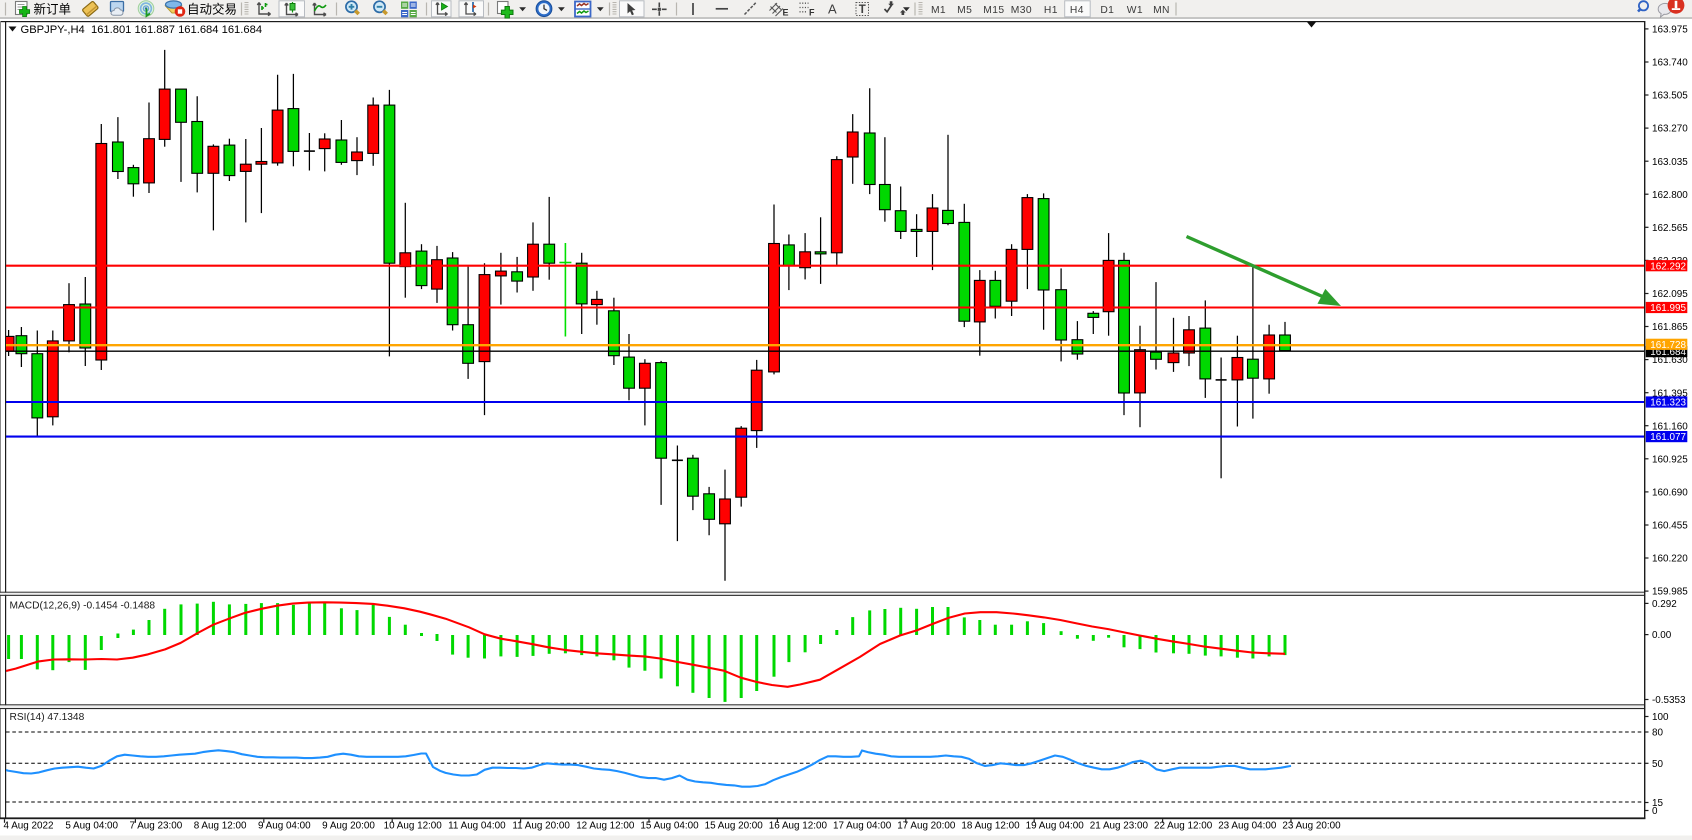 The height and width of the screenshot is (840, 1692). Describe the element at coordinates (1670, 327) in the screenshot. I see `svg-text: 161.865` at that location.